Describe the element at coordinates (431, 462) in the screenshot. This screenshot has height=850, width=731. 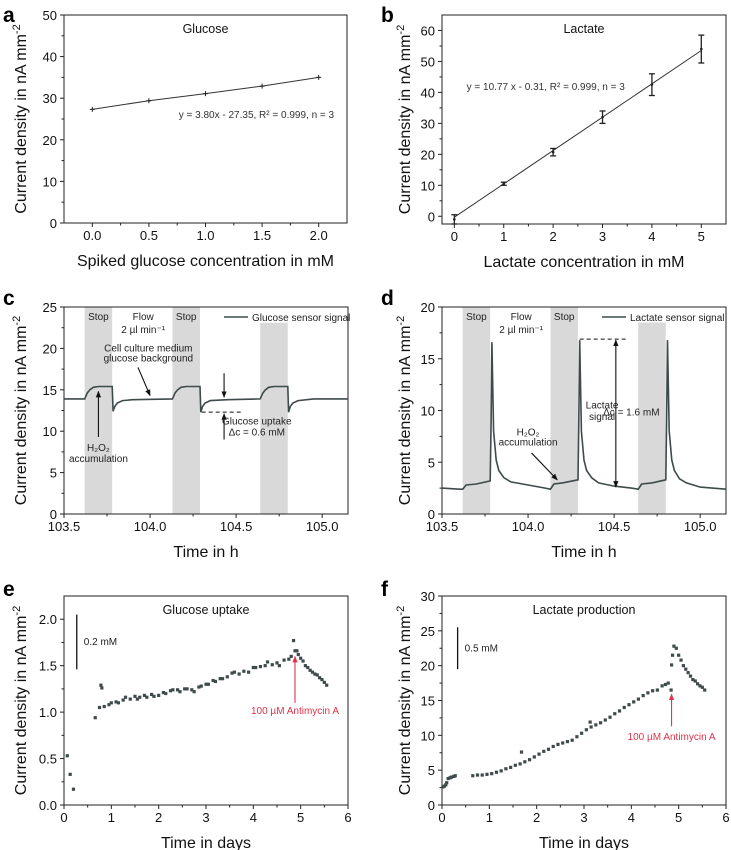
I see `y-tick-label: 5` at that location.